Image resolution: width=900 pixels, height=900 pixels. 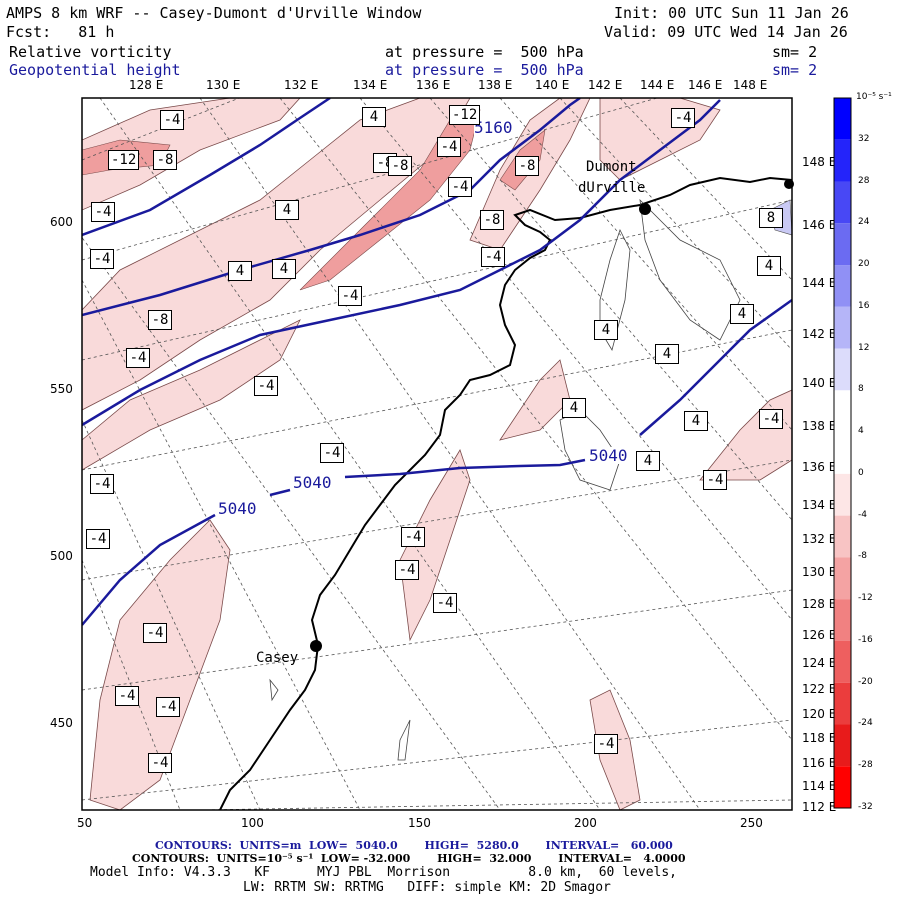 What do you see at coordinates (819, 539) in the screenshot?
I see `lon-label-right: 132 E` at bounding box center [819, 539].